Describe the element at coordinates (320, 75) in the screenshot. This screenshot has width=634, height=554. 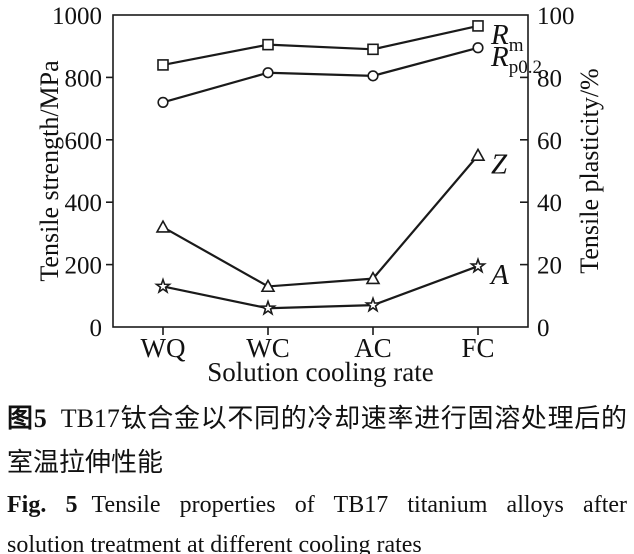
I see `series-Rp02-line` at that location.